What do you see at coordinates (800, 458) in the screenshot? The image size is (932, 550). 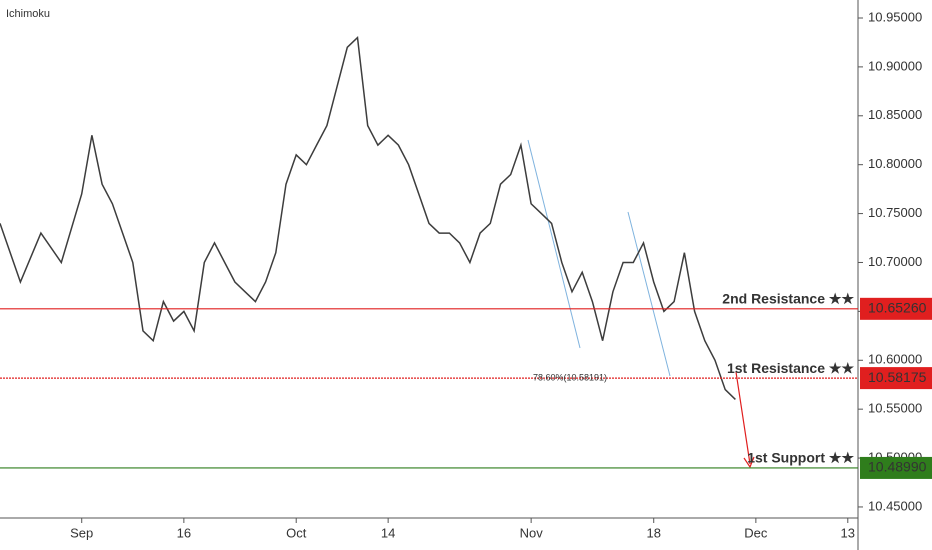 I see `level-label: 1st Support ★★` at bounding box center [800, 458].